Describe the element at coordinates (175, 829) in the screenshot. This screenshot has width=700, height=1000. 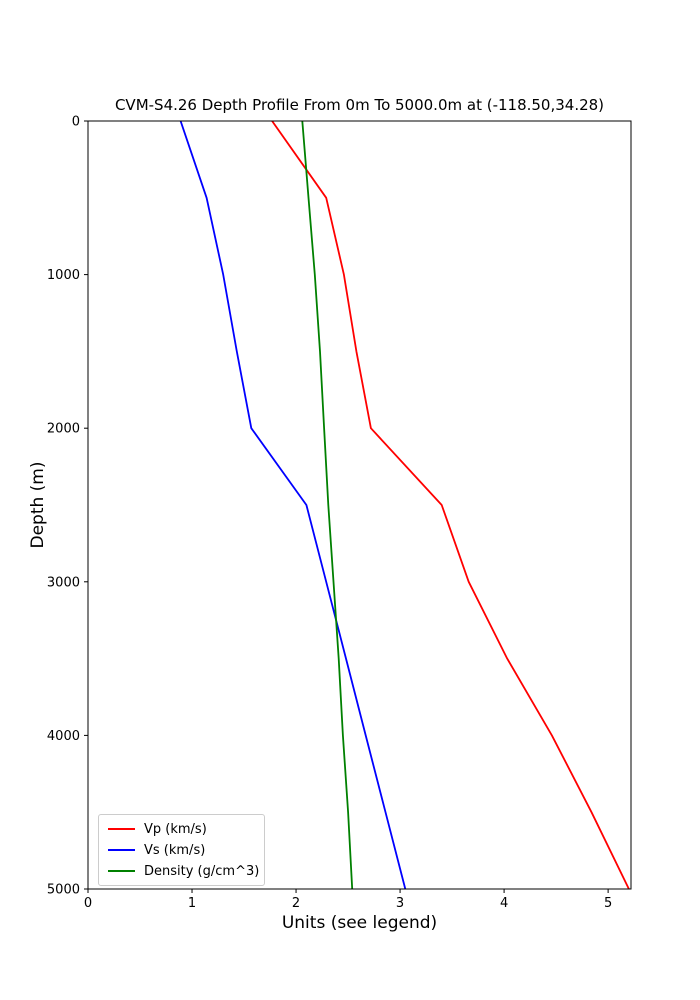
I see `legend-label: Vp (km/s)` at that location.